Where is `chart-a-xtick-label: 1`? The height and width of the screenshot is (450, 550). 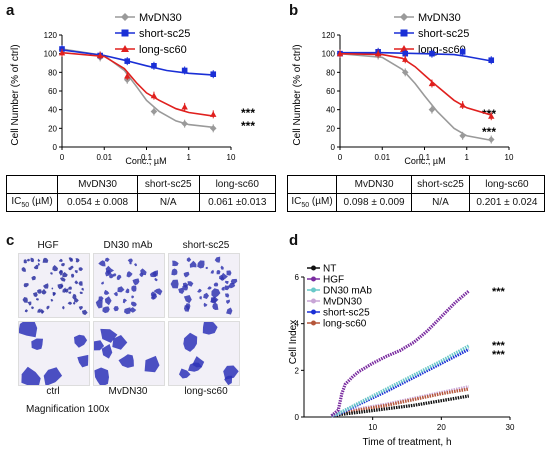
chart-a-xtick-label: 1 is located at coordinates (189, 157).